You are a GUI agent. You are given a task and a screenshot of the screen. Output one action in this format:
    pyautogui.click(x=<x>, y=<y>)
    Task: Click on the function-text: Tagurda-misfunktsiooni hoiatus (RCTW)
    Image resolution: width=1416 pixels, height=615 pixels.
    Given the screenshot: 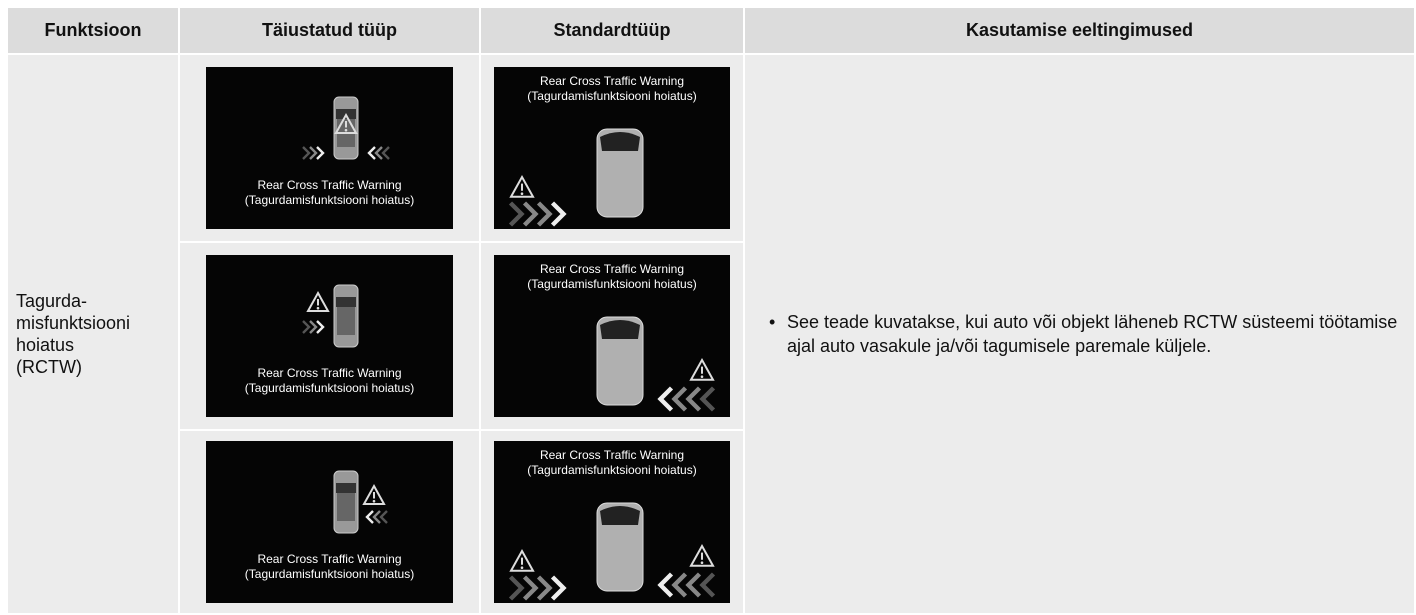 What is the action you would take?
    pyautogui.click(x=73, y=334)
    